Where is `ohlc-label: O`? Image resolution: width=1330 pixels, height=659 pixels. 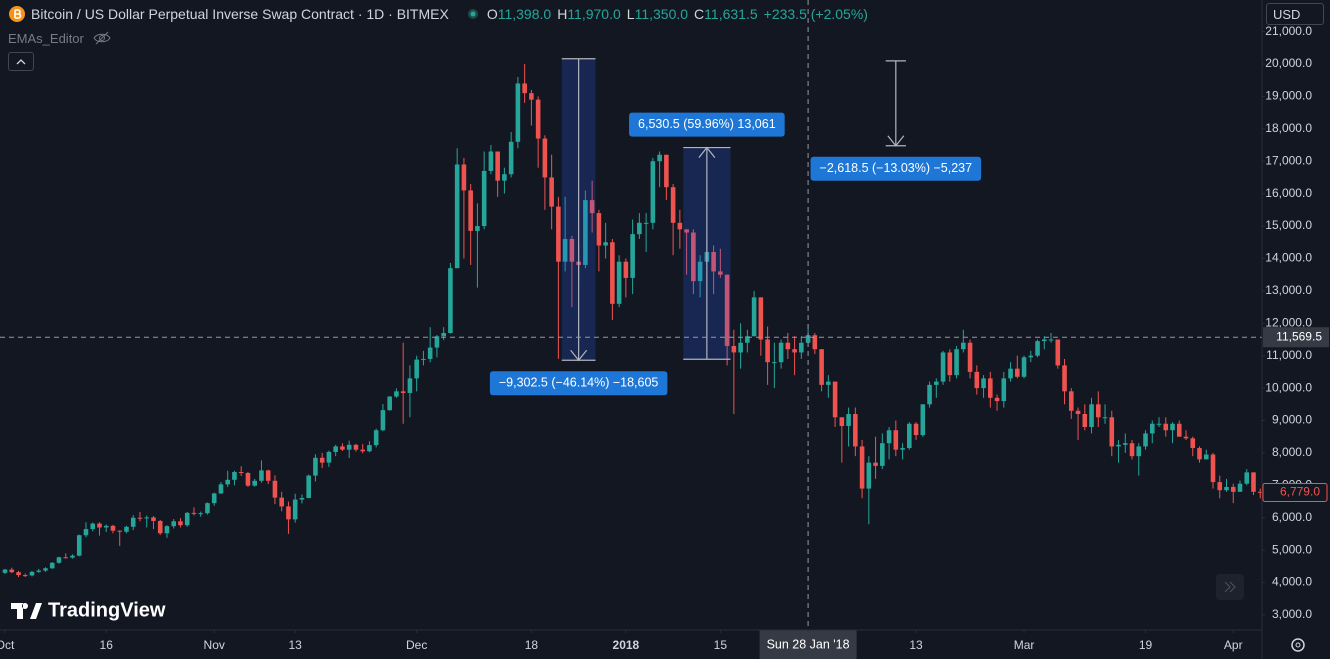 ohlc-label: O is located at coordinates (492, 14).